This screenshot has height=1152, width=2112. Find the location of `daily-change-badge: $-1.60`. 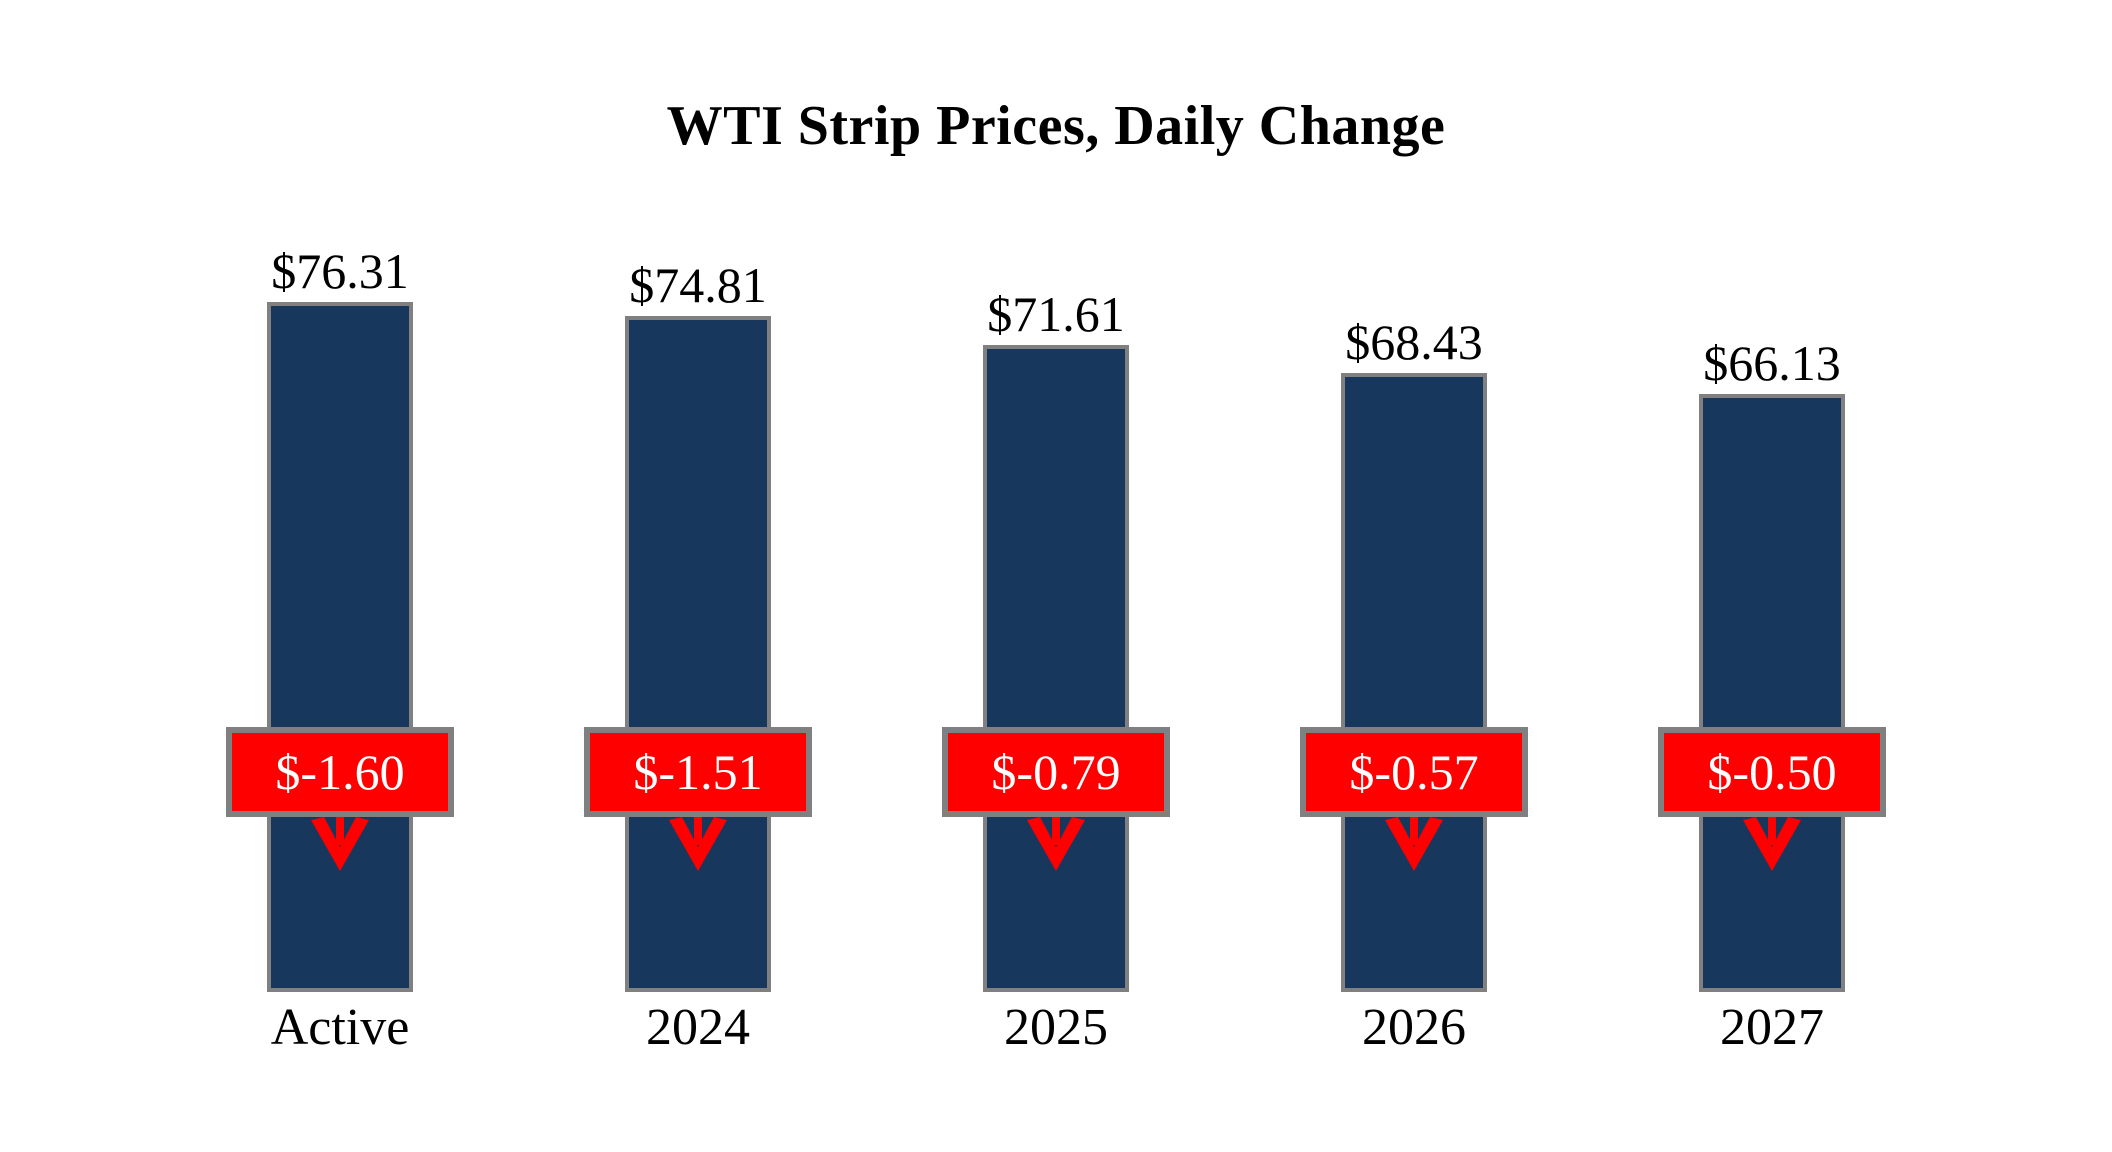

daily-change-badge: $-1.60 is located at coordinates (340, 772).